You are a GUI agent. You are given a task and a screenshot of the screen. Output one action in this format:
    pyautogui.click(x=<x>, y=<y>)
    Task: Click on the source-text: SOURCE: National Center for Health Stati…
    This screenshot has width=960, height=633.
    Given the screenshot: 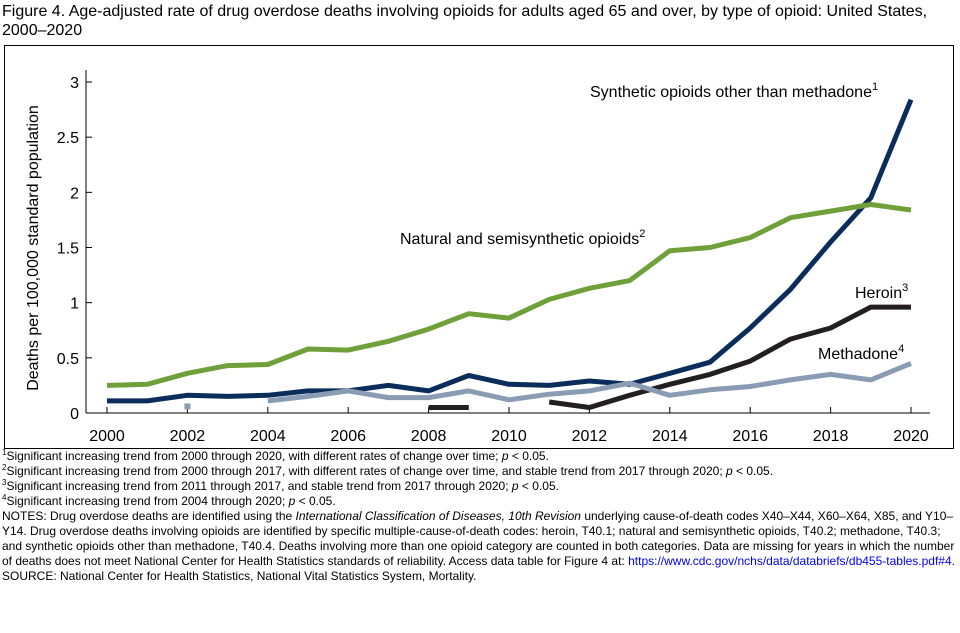 What is the action you would take?
    pyautogui.click(x=239, y=576)
    